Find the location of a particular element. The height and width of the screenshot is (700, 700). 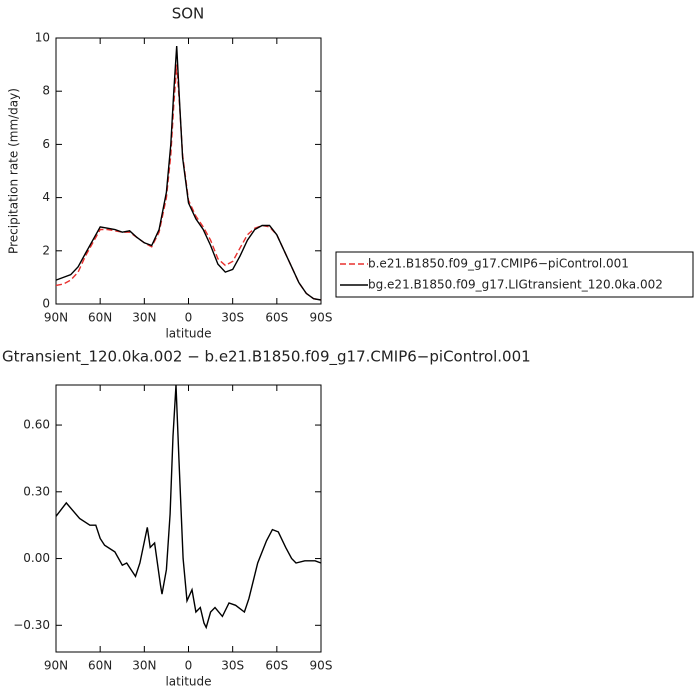

y-axis-label: Precipitation rate (mm/day) is located at coordinates (14, 171).